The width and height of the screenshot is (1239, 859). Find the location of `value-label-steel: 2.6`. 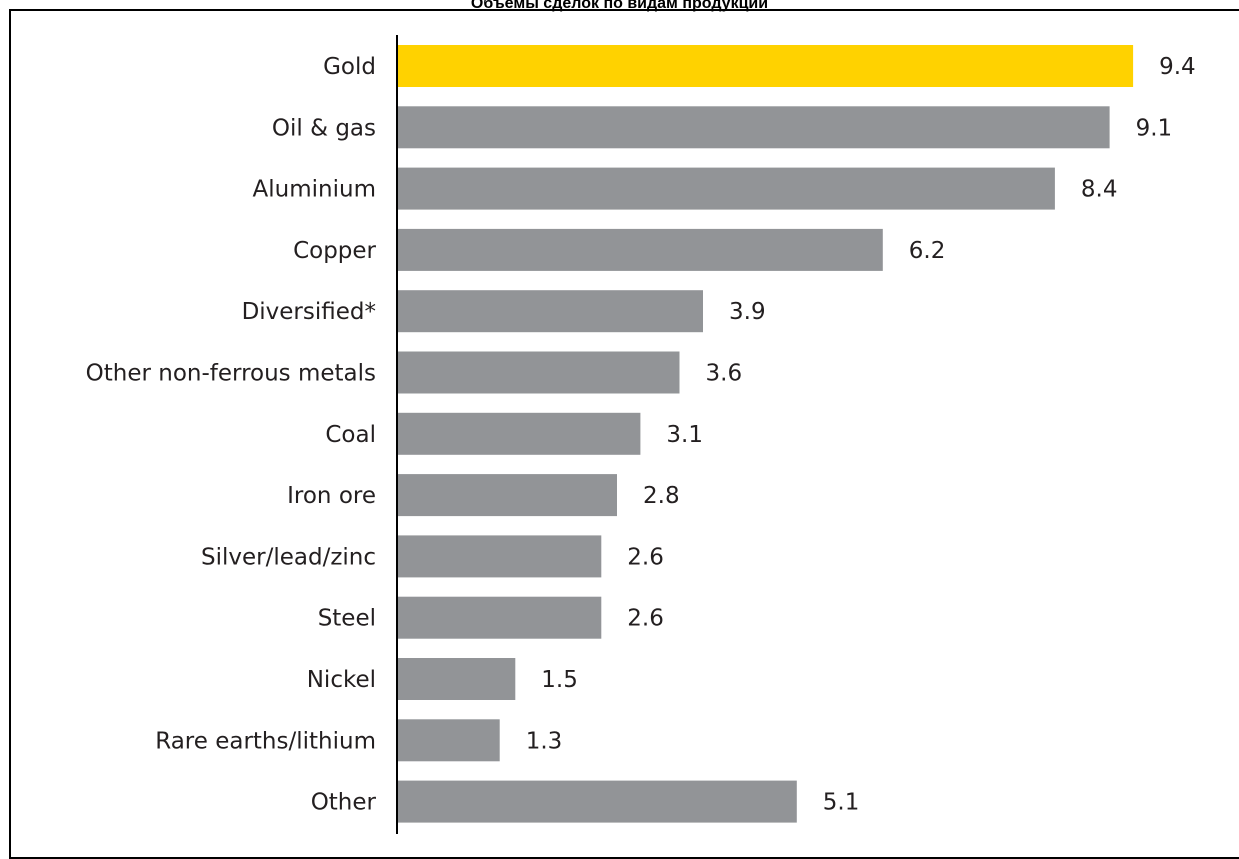

value-label-steel: 2.6 is located at coordinates (645, 619).